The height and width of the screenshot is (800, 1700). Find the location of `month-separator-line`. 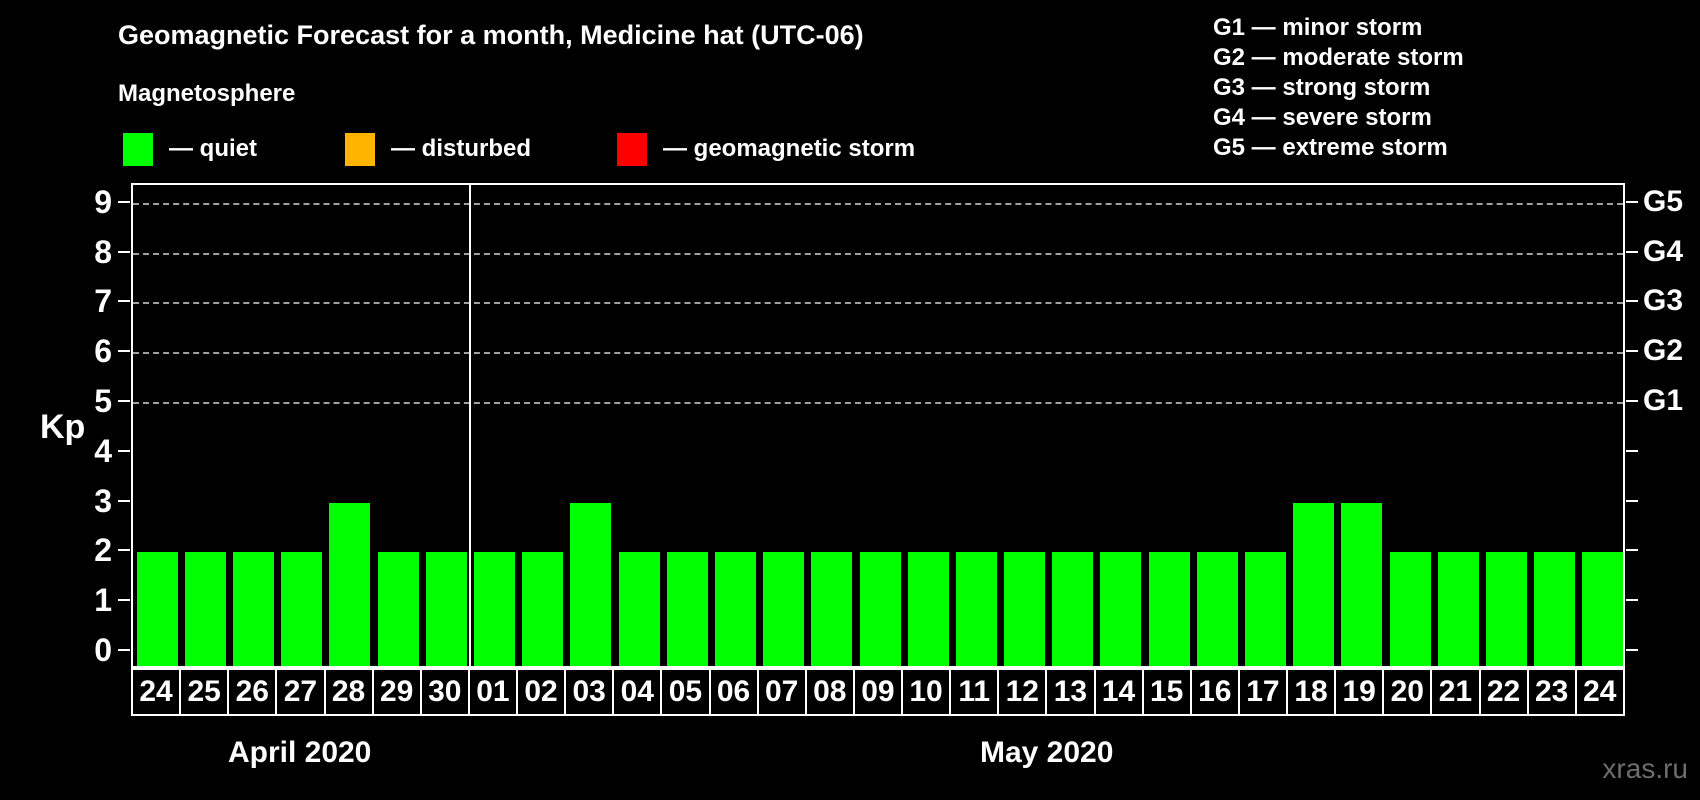

month-separator-line is located at coordinates (470, 425).